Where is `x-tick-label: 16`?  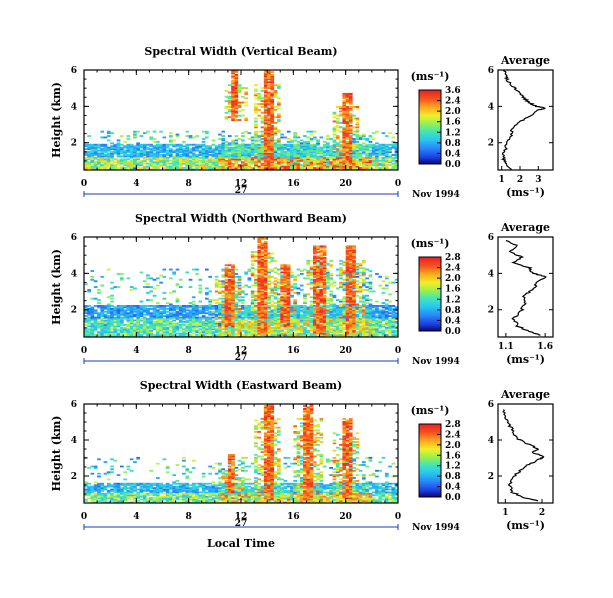
x-tick-label: 16 is located at coordinates (293, 351).